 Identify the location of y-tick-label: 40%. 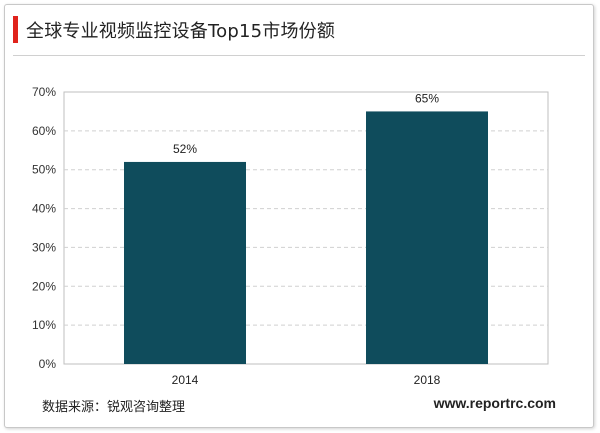
(44, 209).